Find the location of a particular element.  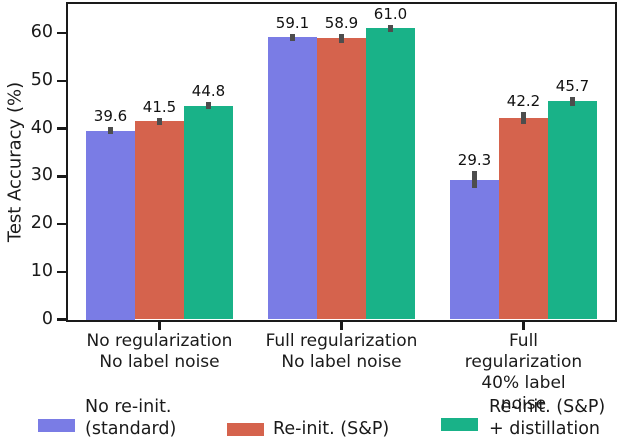

legend-label: Re-init. (S&P) + distillation is located at coordinates (547, 418).